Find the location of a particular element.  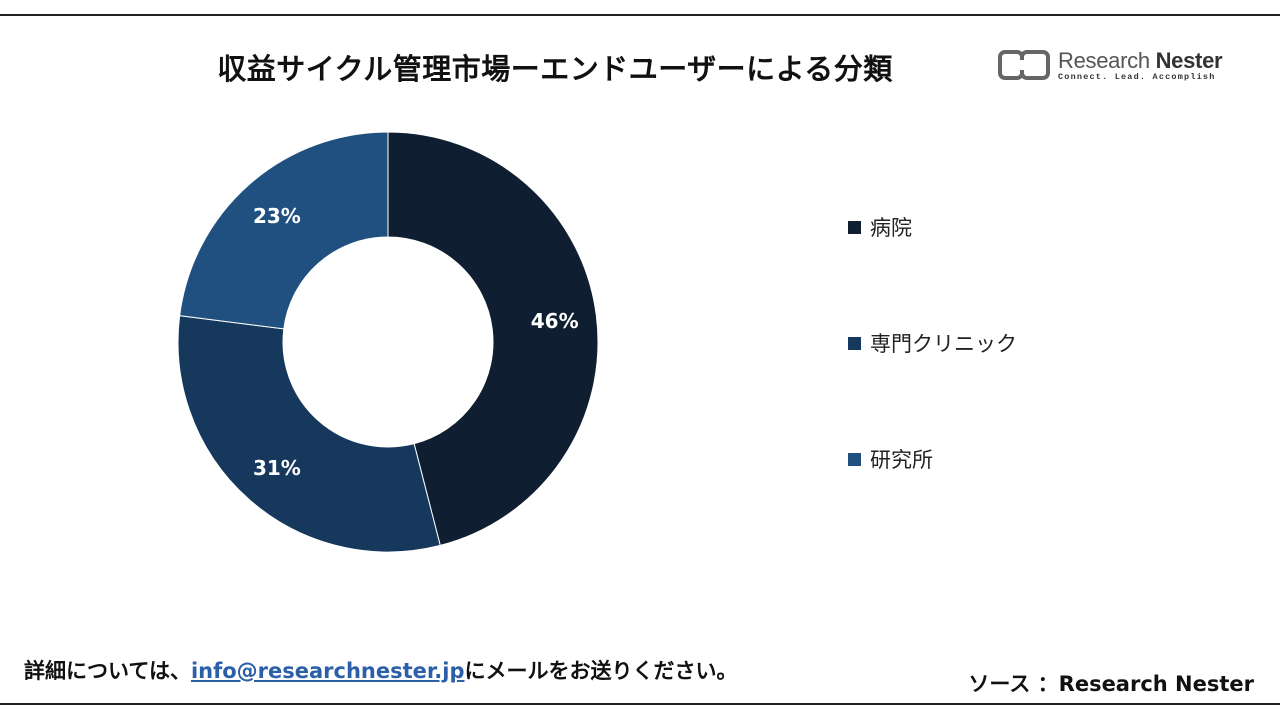

logo-name-part1: Research is located at coordinates (1104, 60).